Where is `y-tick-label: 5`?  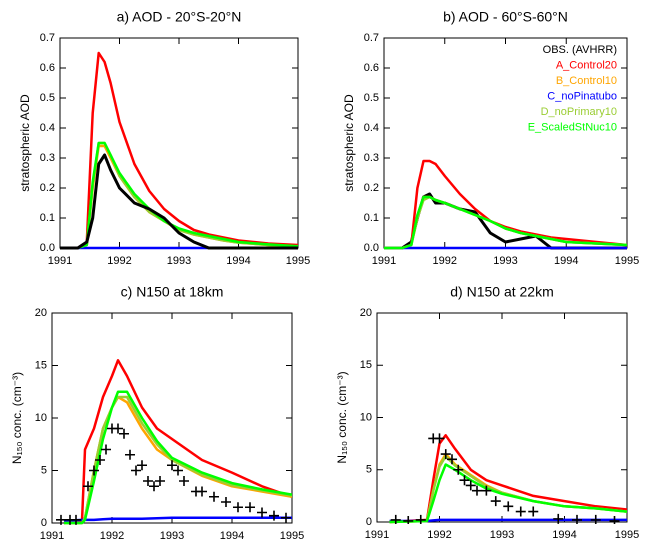 y-tick-label: 5 is located at coordinates (369, 470).